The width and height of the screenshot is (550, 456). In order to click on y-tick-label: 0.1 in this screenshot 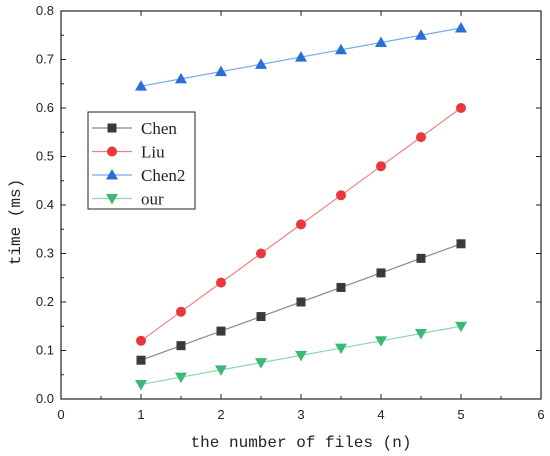, I will do `click(45, 350)`.